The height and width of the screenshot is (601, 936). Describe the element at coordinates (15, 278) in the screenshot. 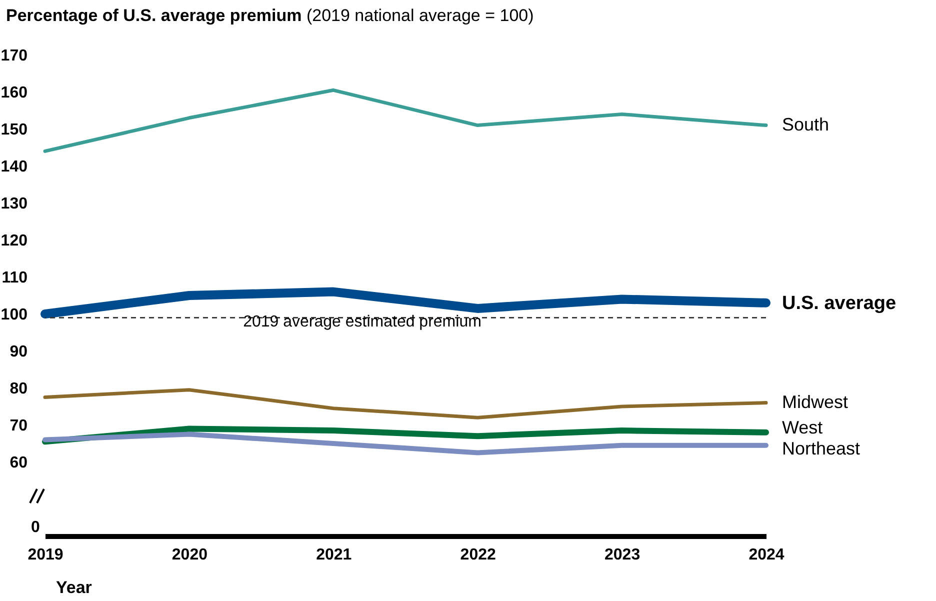

I see `y-tick-label: 110` at that location.